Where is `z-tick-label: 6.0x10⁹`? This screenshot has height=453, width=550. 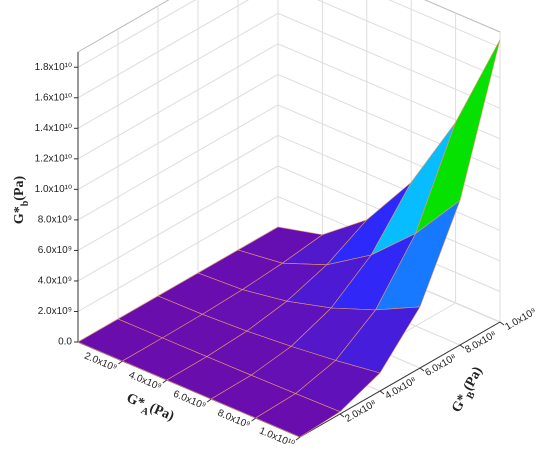
z-tick-label: 6.0x10⁹ is located at coordinates (55, 250).